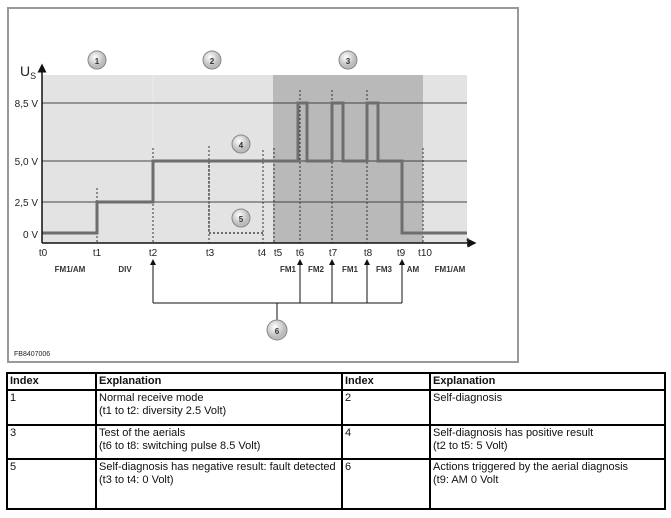  What do you see at coordinates (386, 484) in the screenshot?
I see `index-cell: 6` at bounding box center [386, 484].